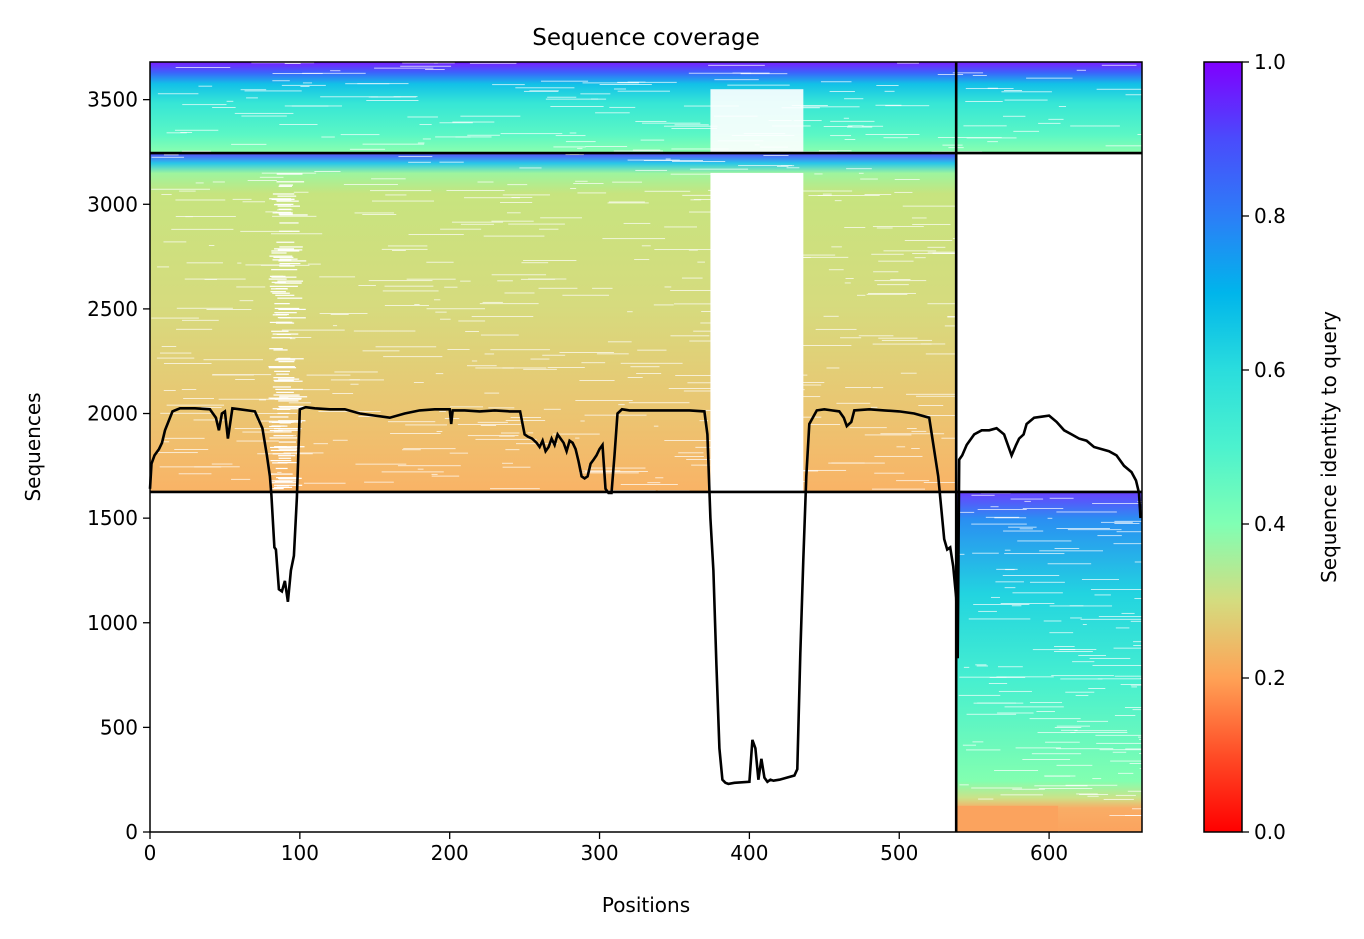 This screenshot has height=939, width=1364. Describe the element at coordinates (1270, 524) in the screenshot. I see `colorbar-tick-label: 0.4` at that location.